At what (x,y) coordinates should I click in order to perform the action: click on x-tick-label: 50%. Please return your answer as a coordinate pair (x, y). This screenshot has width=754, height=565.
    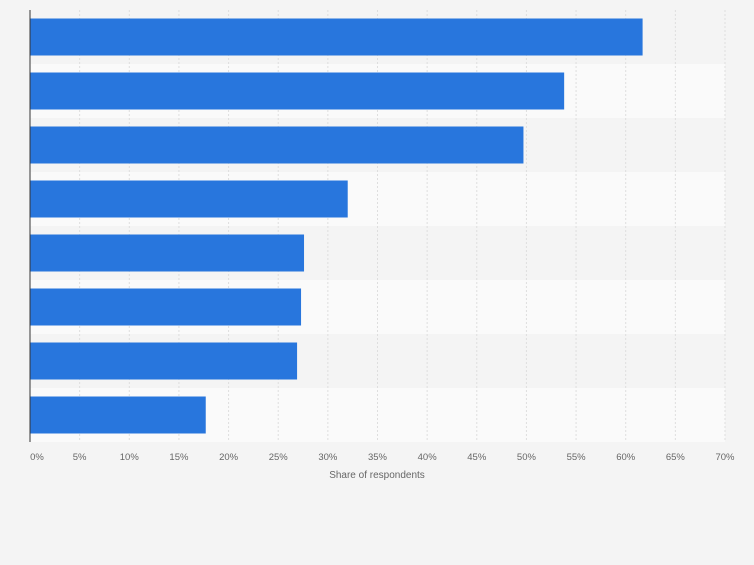
    Looking at the image, I should click on (527, 457).